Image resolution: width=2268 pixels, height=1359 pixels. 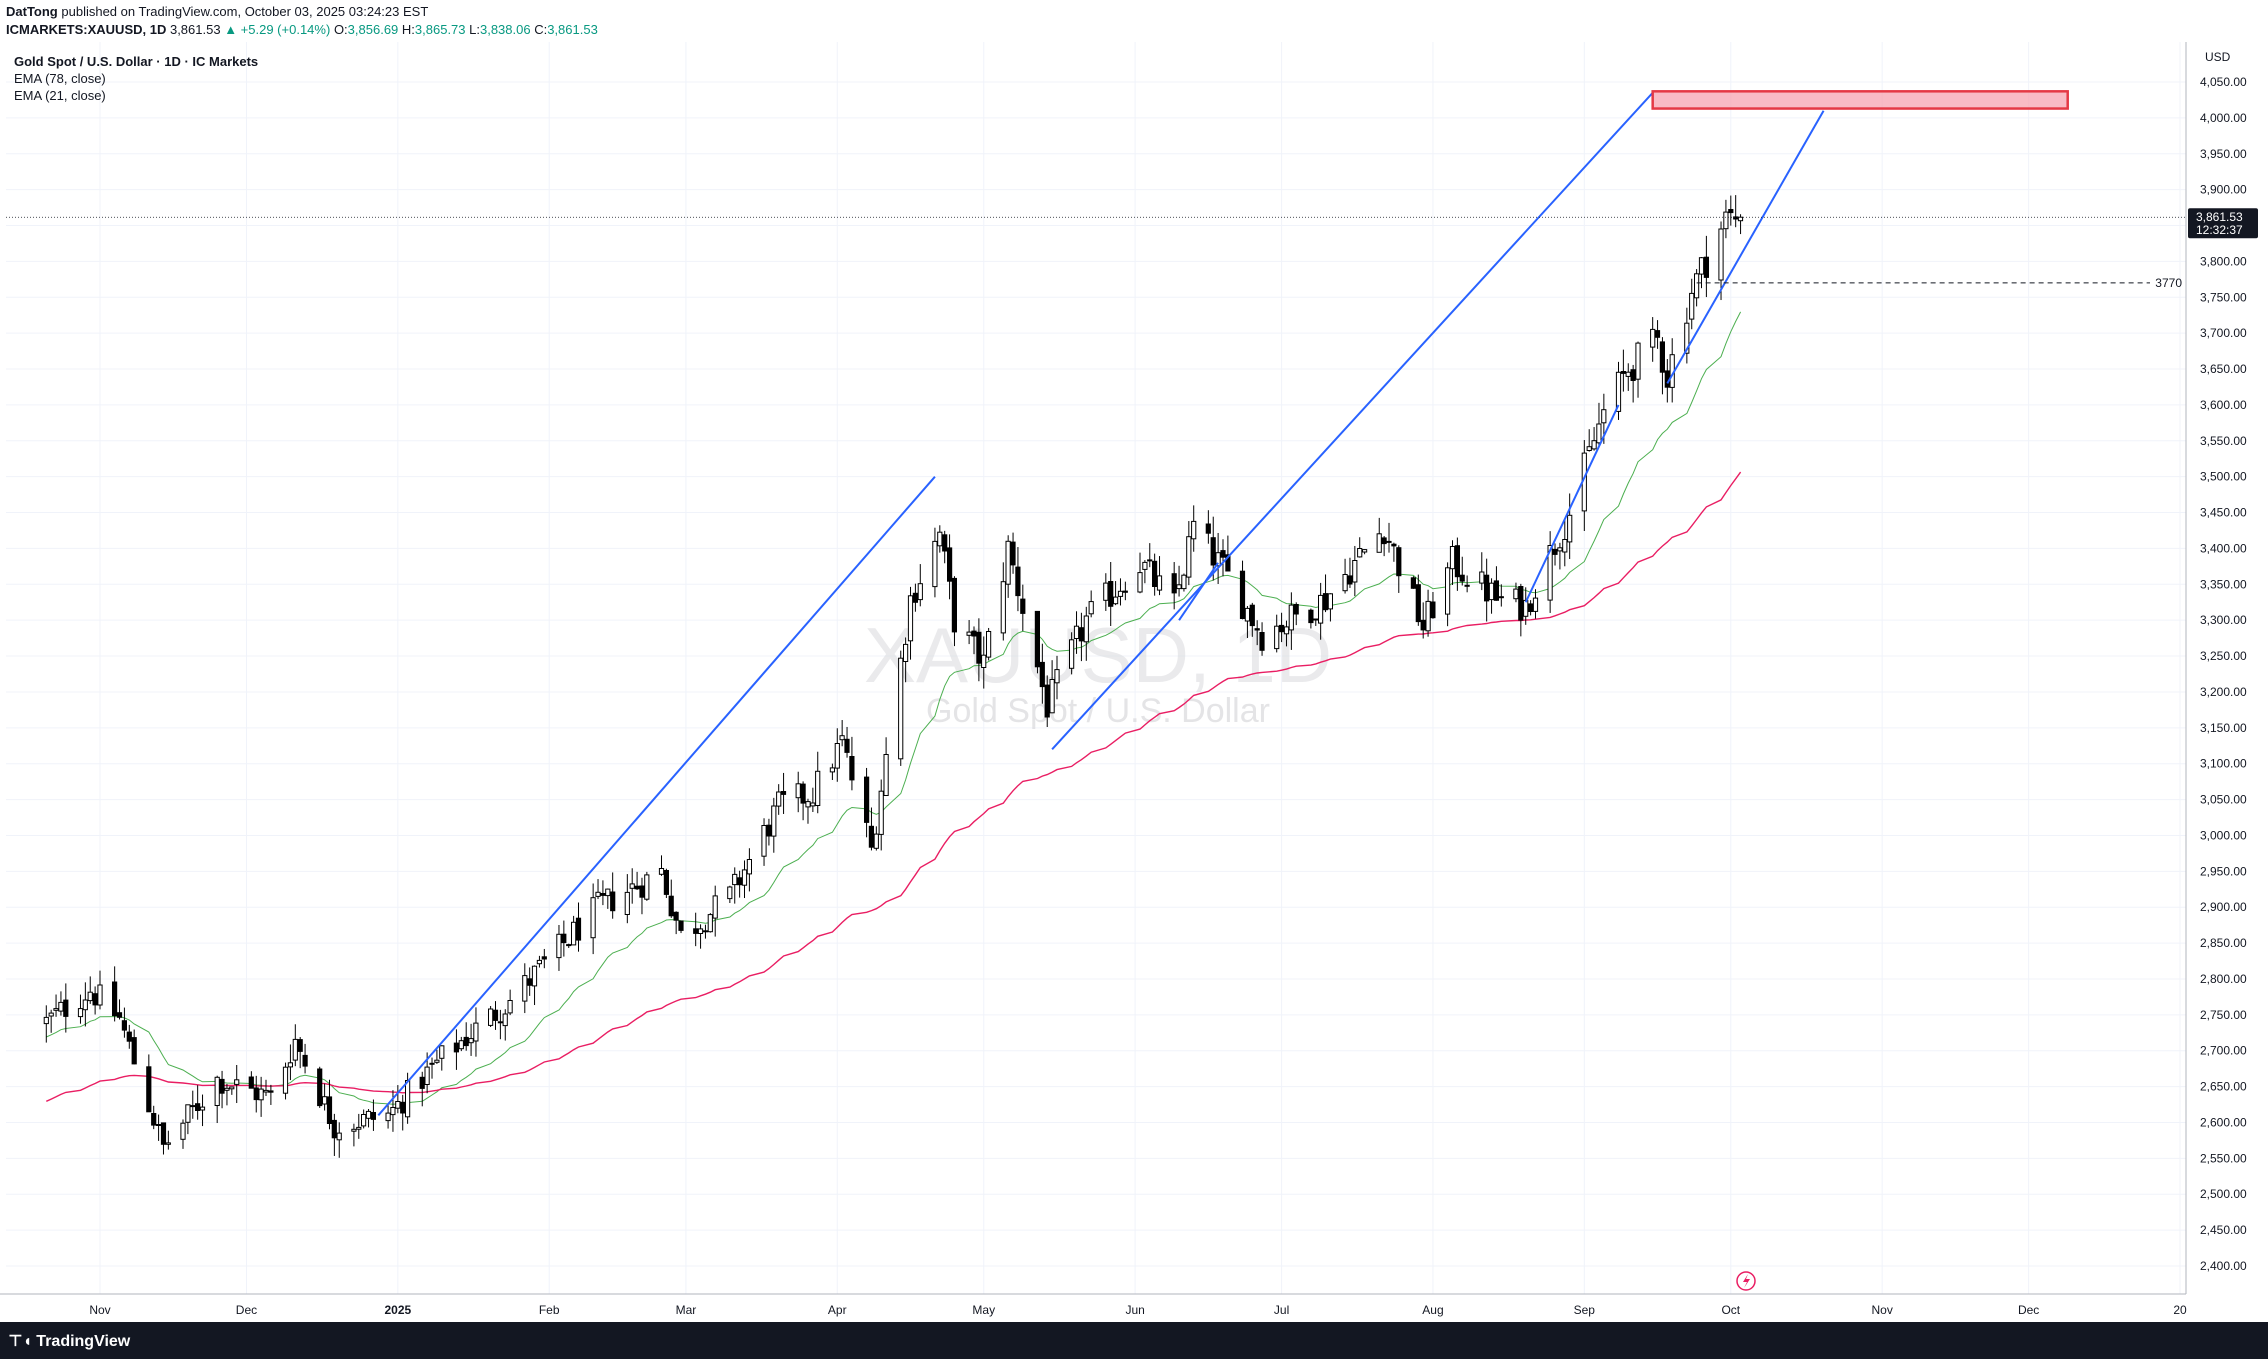 What do you see at coordinates (1860, 100) in the screenshot?
I see `target-zone` at bounding box center [1860, 100].